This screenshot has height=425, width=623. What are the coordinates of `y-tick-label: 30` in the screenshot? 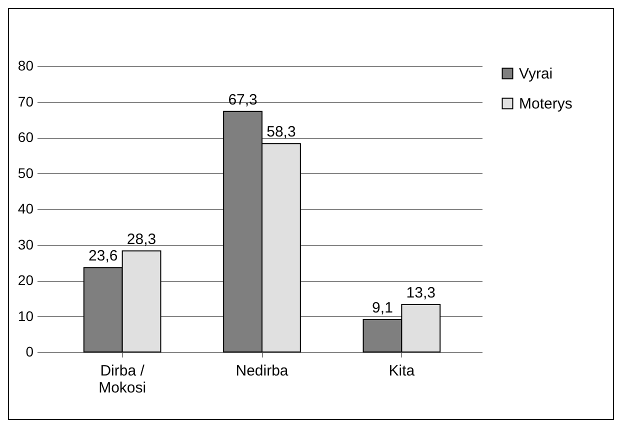 It's located at (26, 244).